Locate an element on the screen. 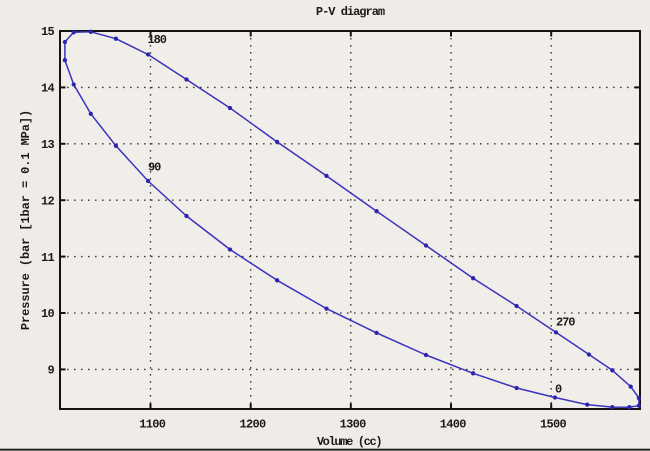 Image resolution: width=650 pixels, height=451 pixels. svg-text: 11 is located at coordinates (48, 258).